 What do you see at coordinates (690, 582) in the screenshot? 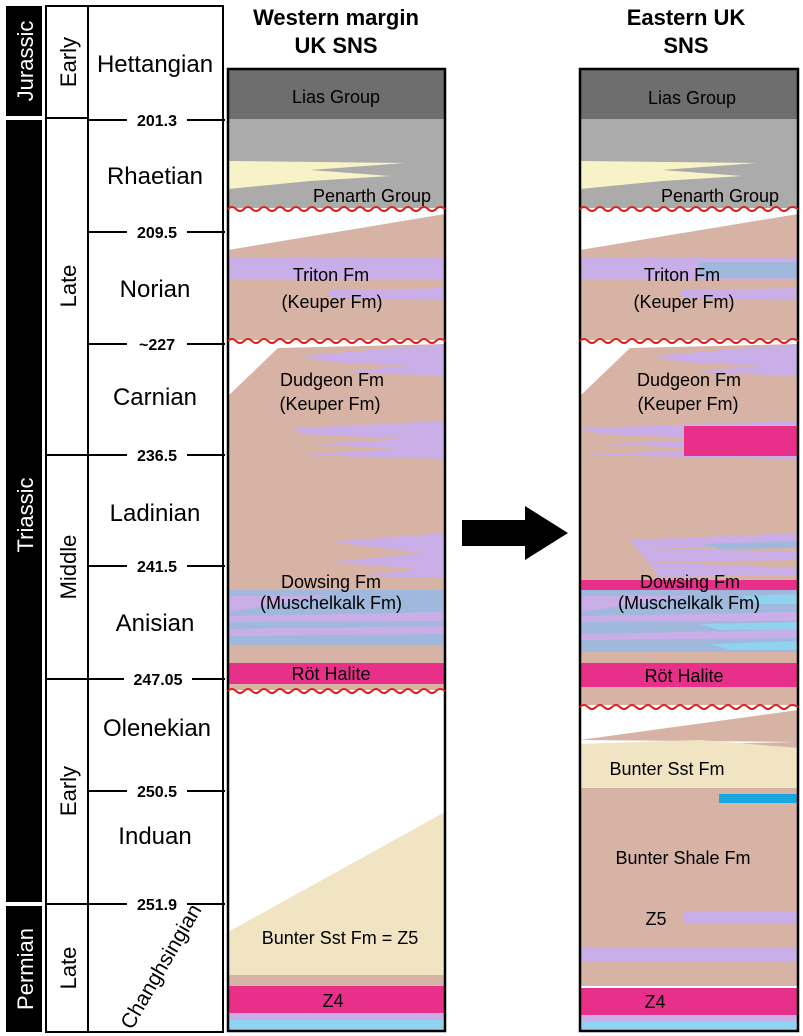
I see `east-label-dowsing-1: Dowsing Fm` at bounding box center [690, 582].